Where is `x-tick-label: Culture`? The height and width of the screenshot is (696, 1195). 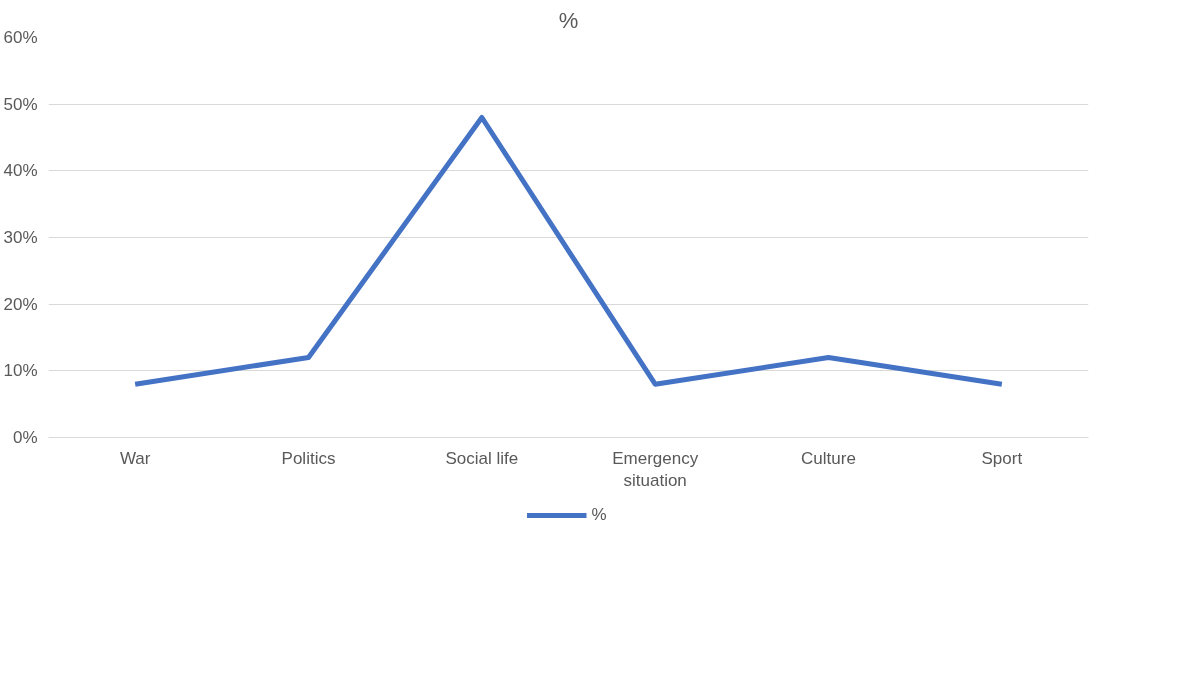
x-tick-label: Culture is located at coordinates (828, 458).